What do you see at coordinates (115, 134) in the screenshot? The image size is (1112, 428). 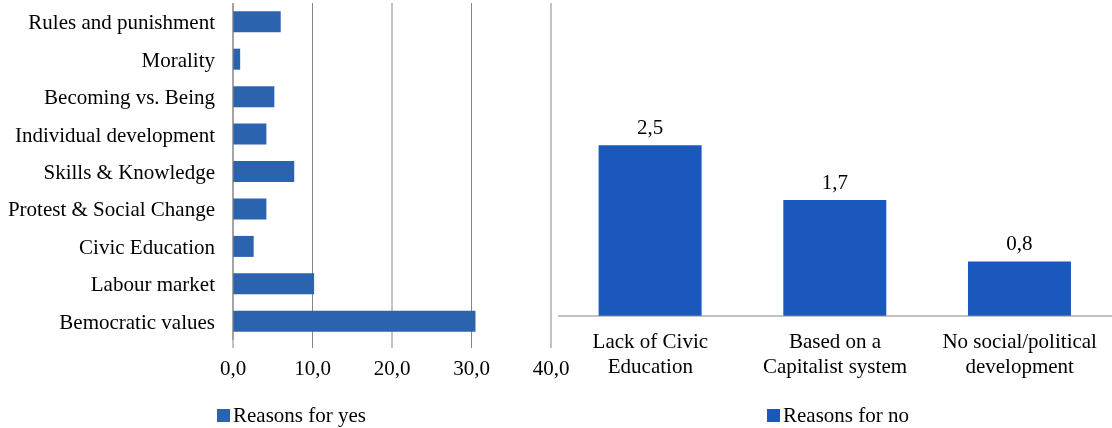 I see `y-tick-label: Individual development` at bounding box center [115, 134].